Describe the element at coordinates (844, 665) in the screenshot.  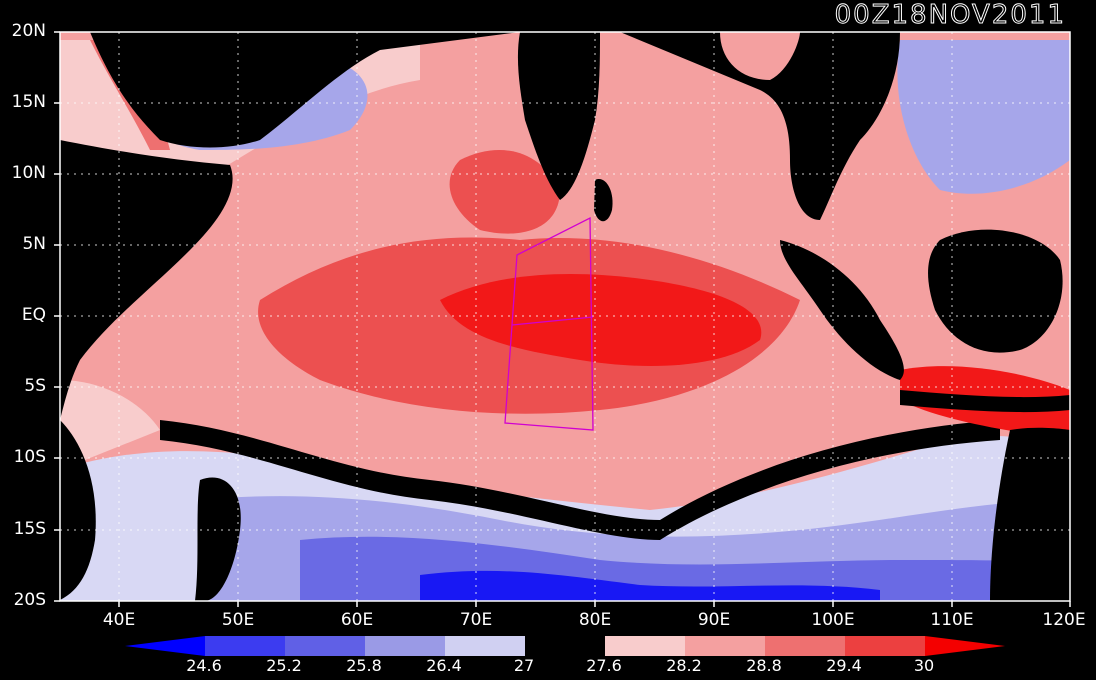
I see `colorbar-label: 29.4` at that location.